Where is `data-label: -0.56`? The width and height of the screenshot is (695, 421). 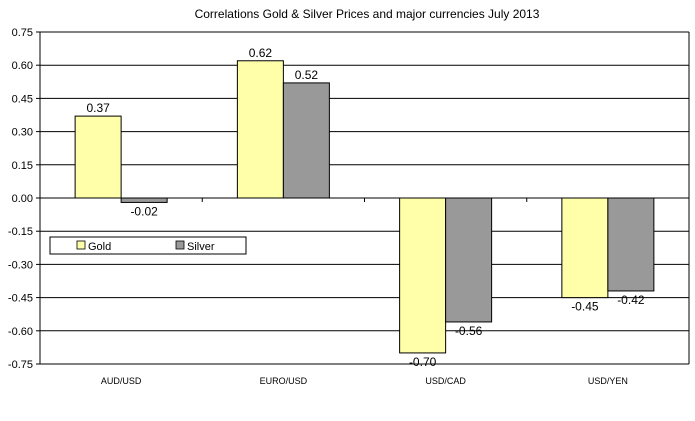 data-label: -0.56 is located at coordinates (469, 331).